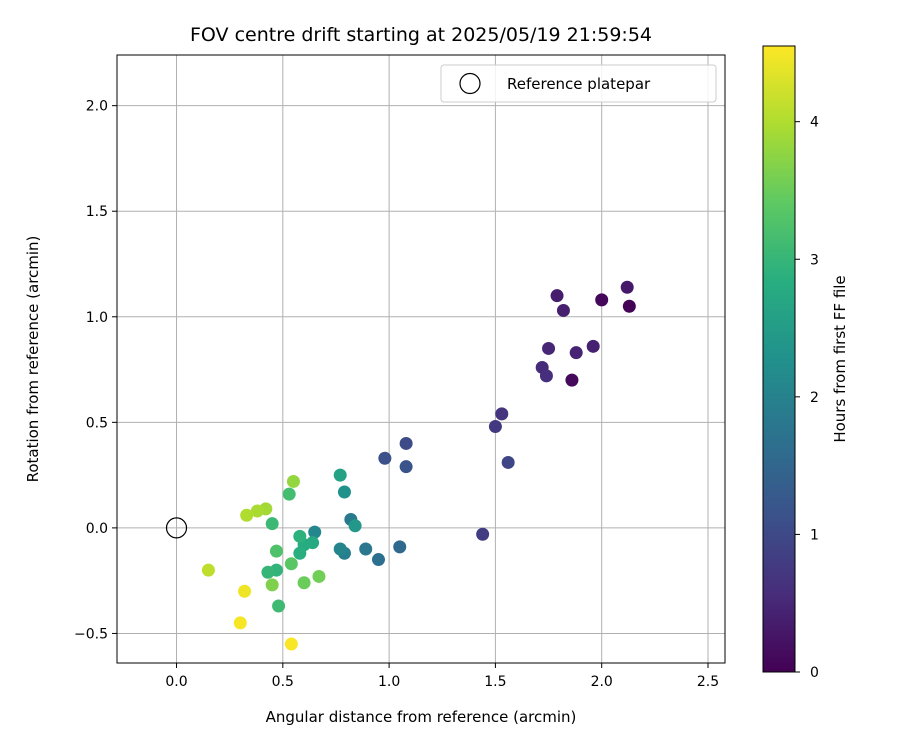 Image resolution: width=900 pixels, height=750 pixels. What do you see at coordinates (779, 359) in the screenshot?
I see `colorbar-gradient` at bounding box center [779, 359].